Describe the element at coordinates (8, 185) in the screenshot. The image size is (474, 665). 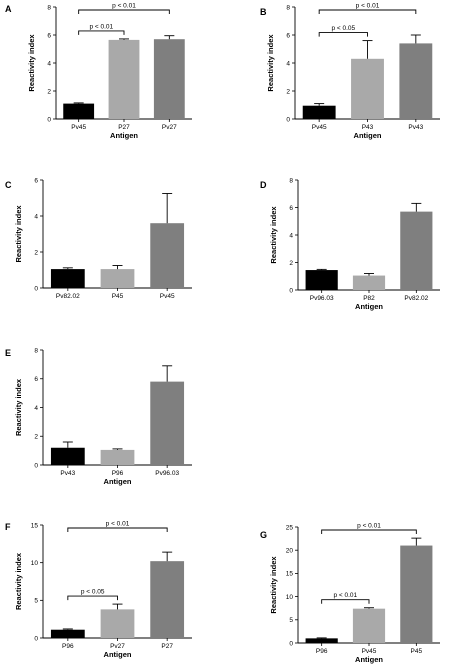
I see `panel-label: C` at that location.